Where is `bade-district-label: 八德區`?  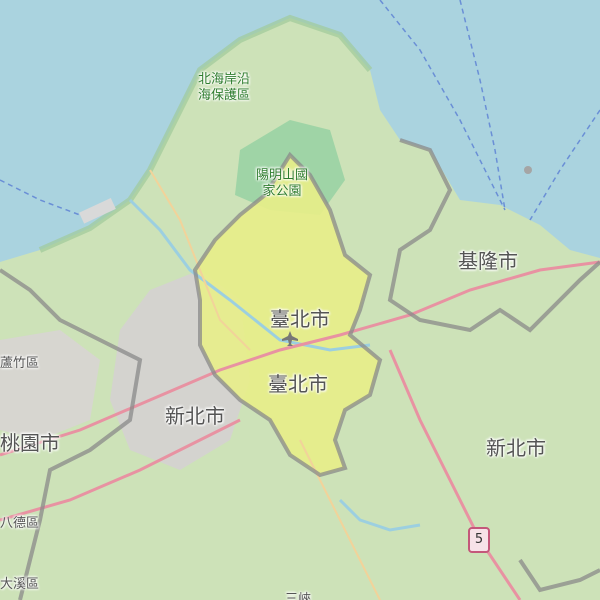 bade-district-label: 八德區 is located at coordinates (20, 523).